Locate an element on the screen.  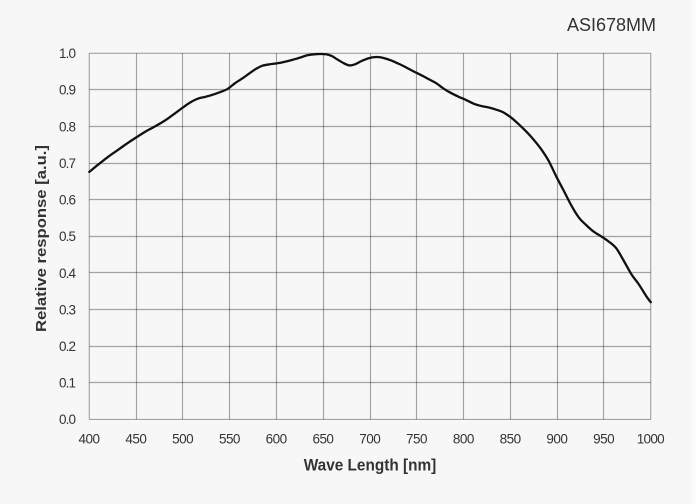
svg-text: 400 is located at coordinates (90, 439).